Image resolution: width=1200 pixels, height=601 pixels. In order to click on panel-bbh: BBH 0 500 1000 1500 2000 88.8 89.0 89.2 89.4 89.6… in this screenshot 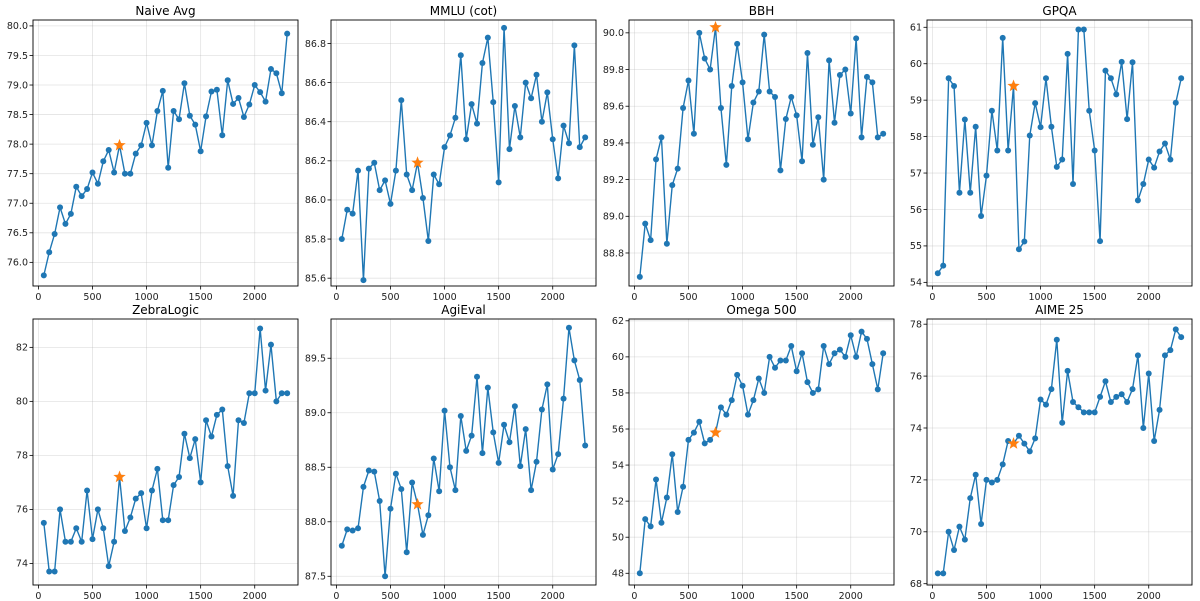, I will do `click(749, 153)`.